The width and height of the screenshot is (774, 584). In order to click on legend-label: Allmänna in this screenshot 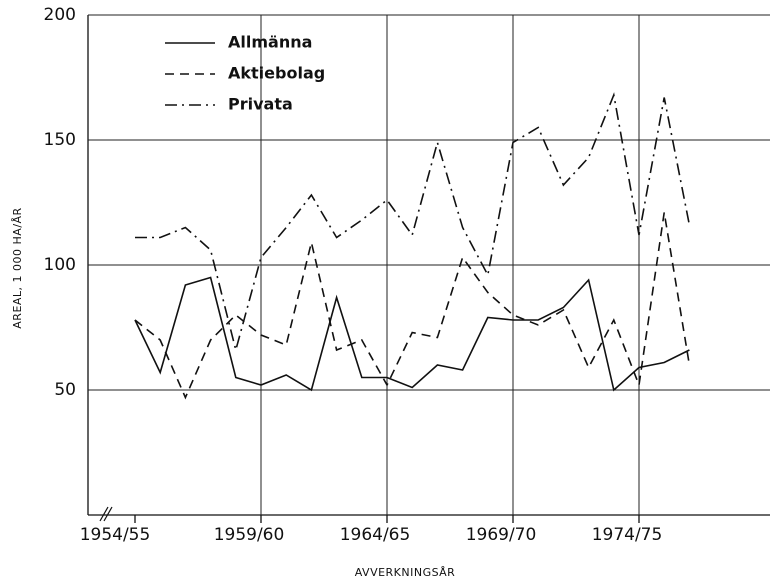, I will do `click(270, 42)`.